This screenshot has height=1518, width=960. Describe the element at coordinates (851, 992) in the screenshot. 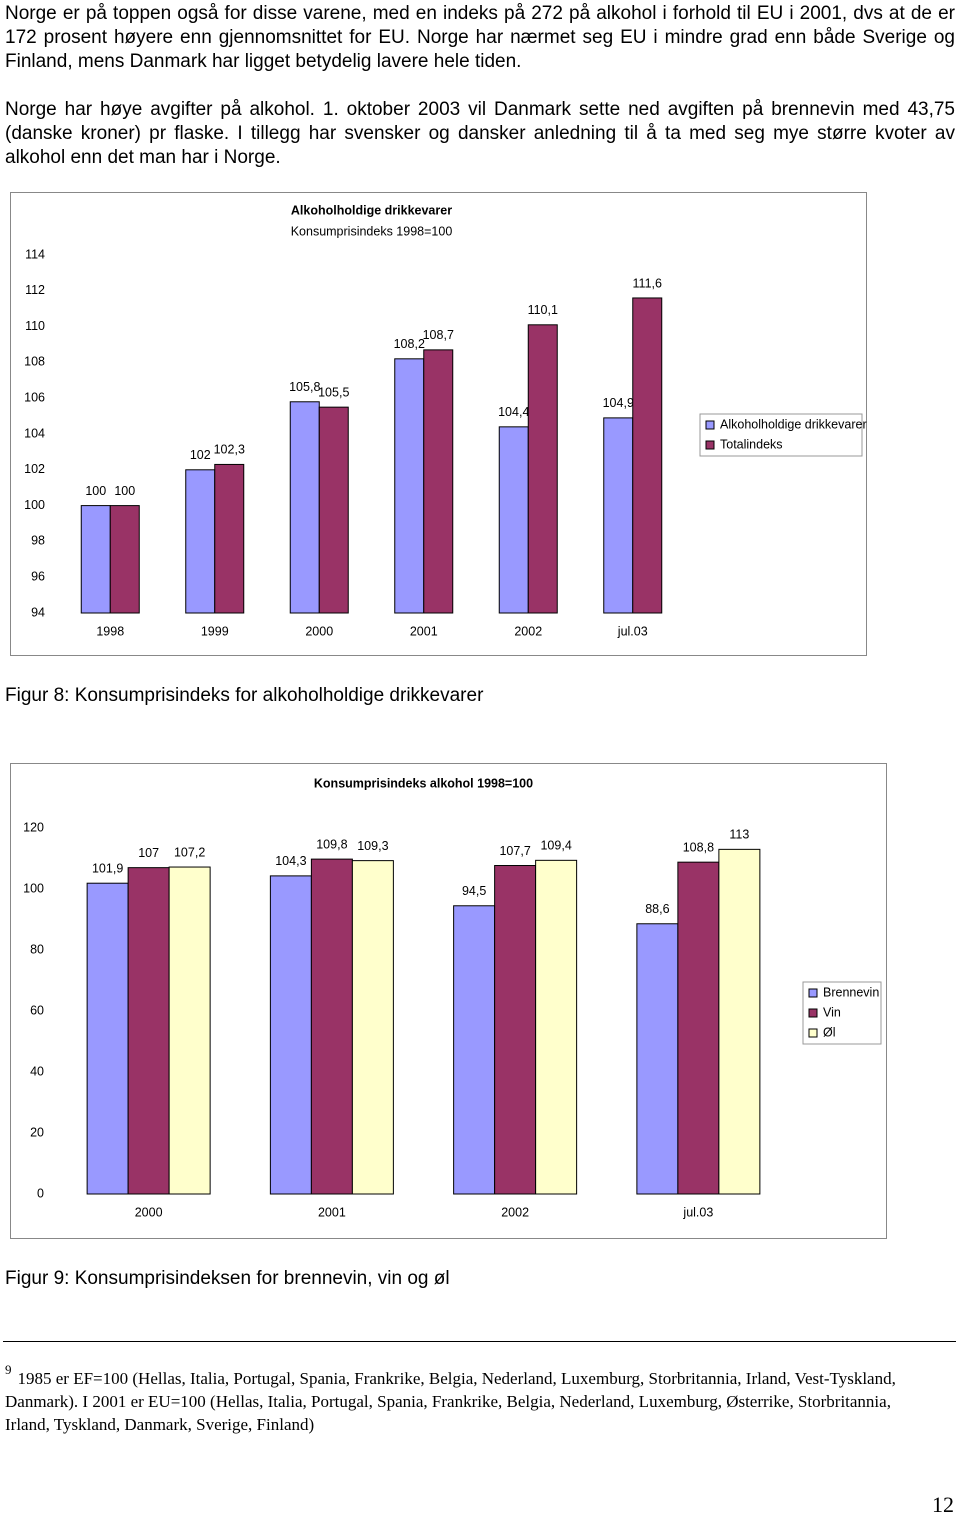

I see `legend-label: Brennevin` at that location.